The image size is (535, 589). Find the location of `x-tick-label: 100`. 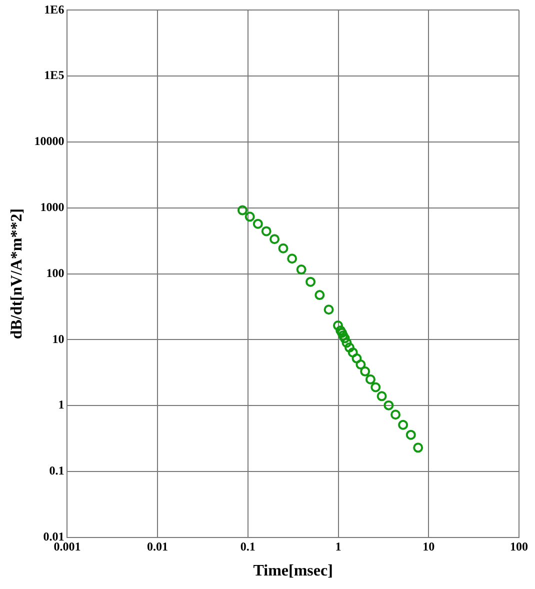

x-tick-label: 100 is located at coordinates (519, 547).